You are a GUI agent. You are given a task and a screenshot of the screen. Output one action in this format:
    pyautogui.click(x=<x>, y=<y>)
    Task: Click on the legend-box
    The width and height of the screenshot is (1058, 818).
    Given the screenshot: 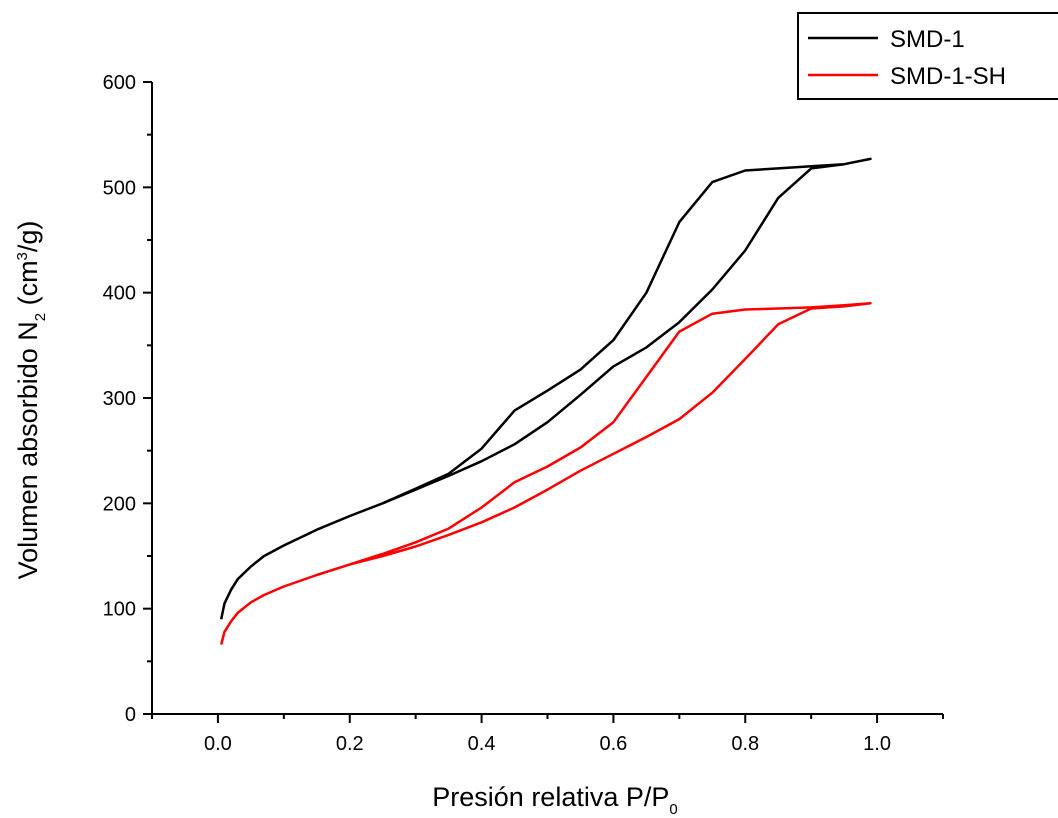 What is the action you would take?
    pyautogui.click(x=927, y=56)
    